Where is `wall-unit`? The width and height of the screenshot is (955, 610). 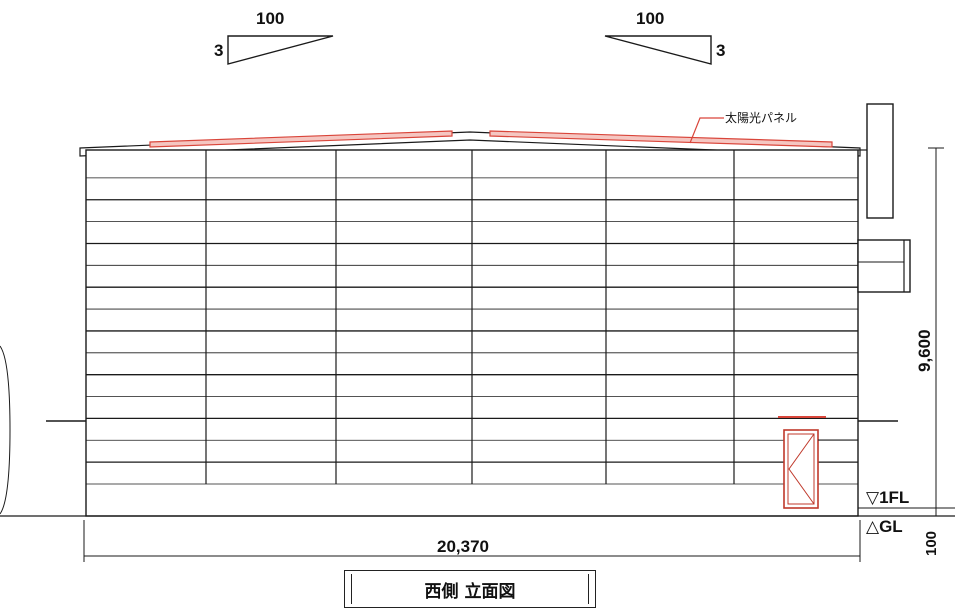
wall-unit is located at coordinates (884, 266).